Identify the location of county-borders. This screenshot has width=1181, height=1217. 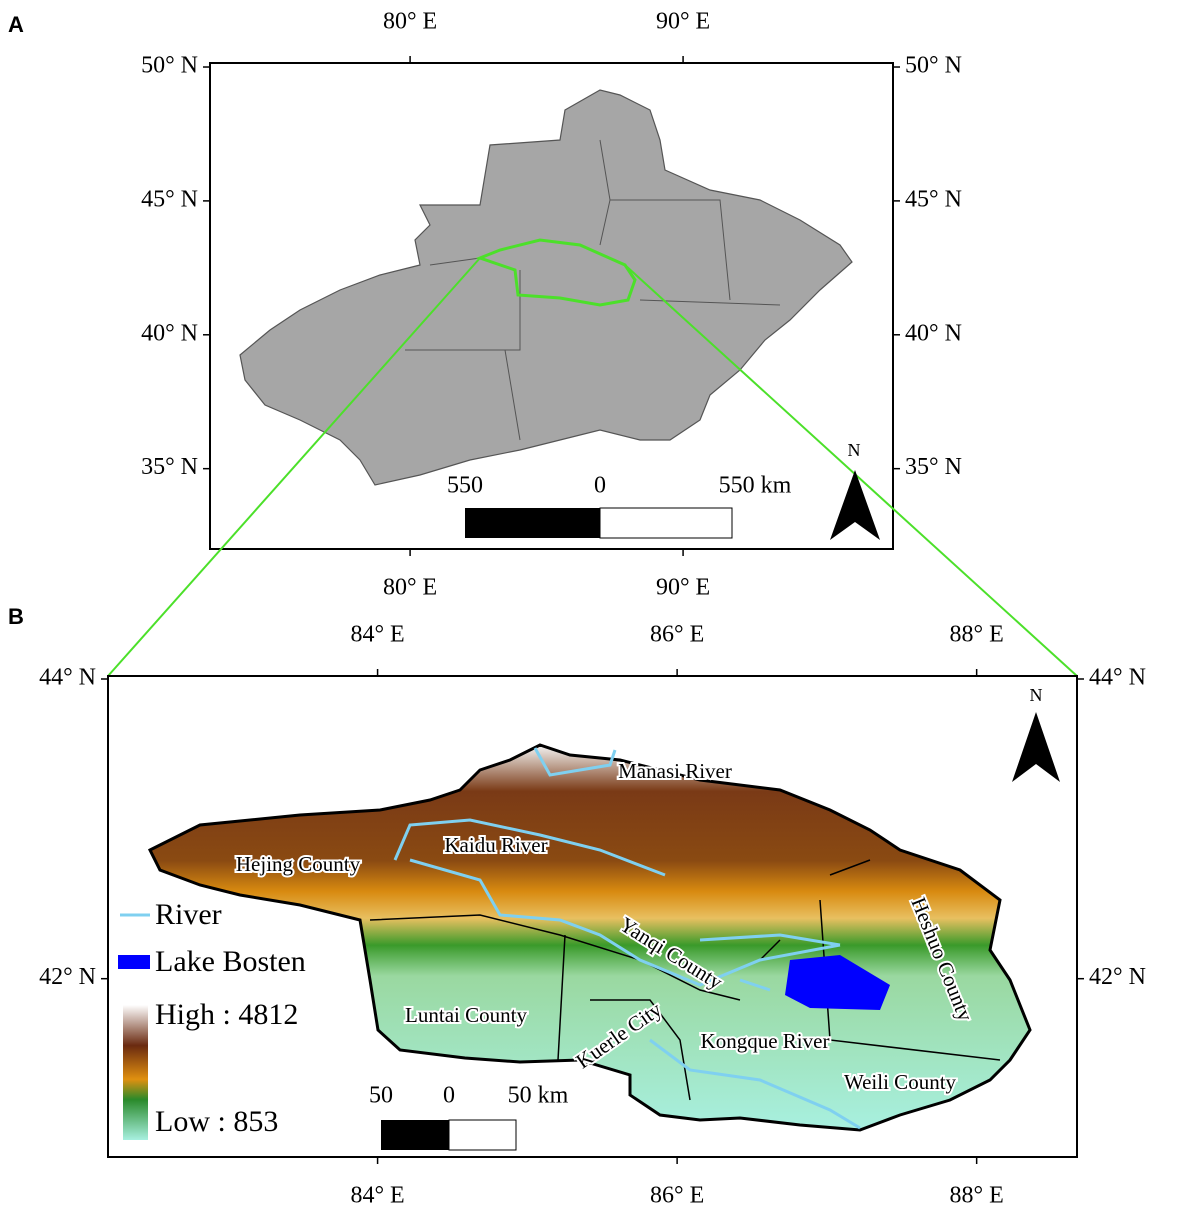
(685, 980).